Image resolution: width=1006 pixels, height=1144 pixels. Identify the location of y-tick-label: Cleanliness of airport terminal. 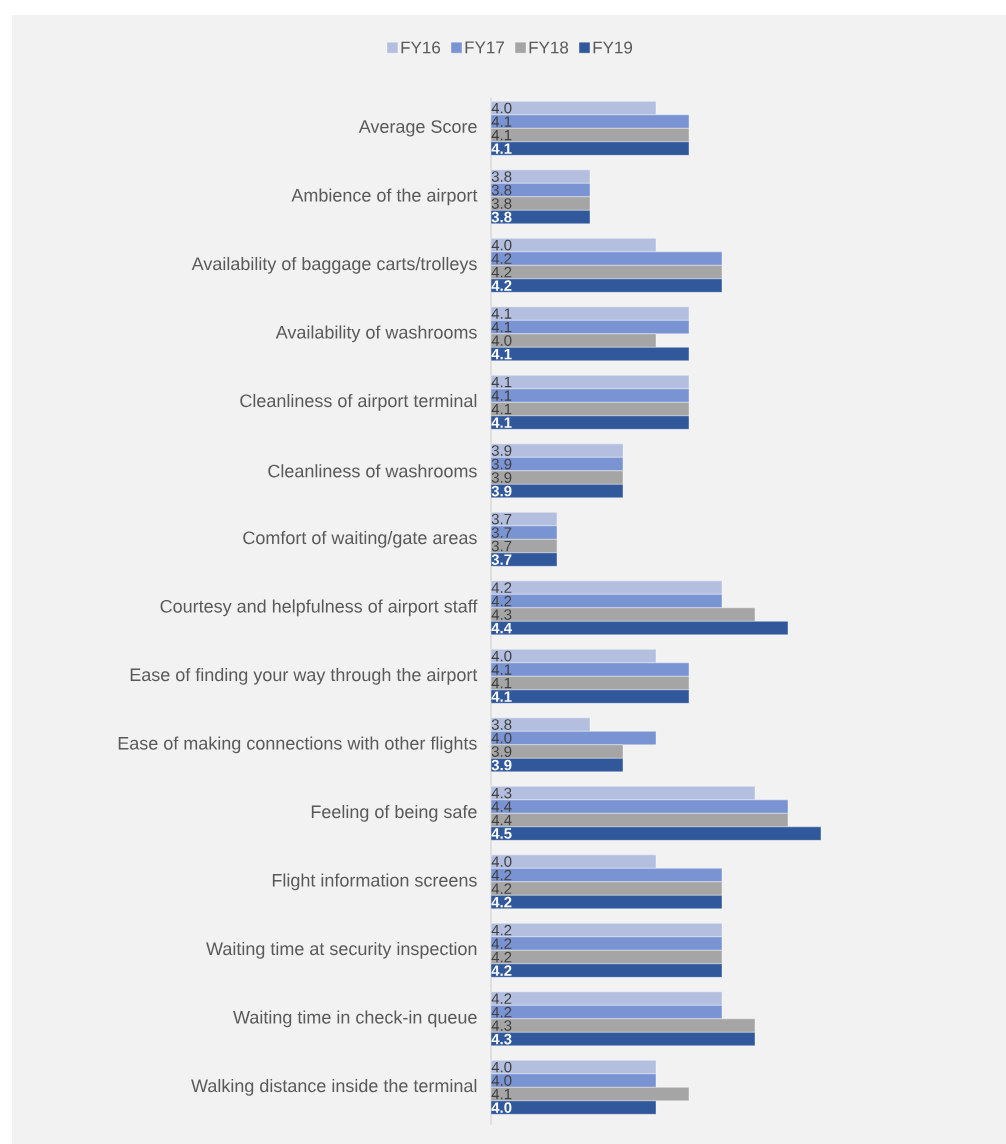
(358, 402).